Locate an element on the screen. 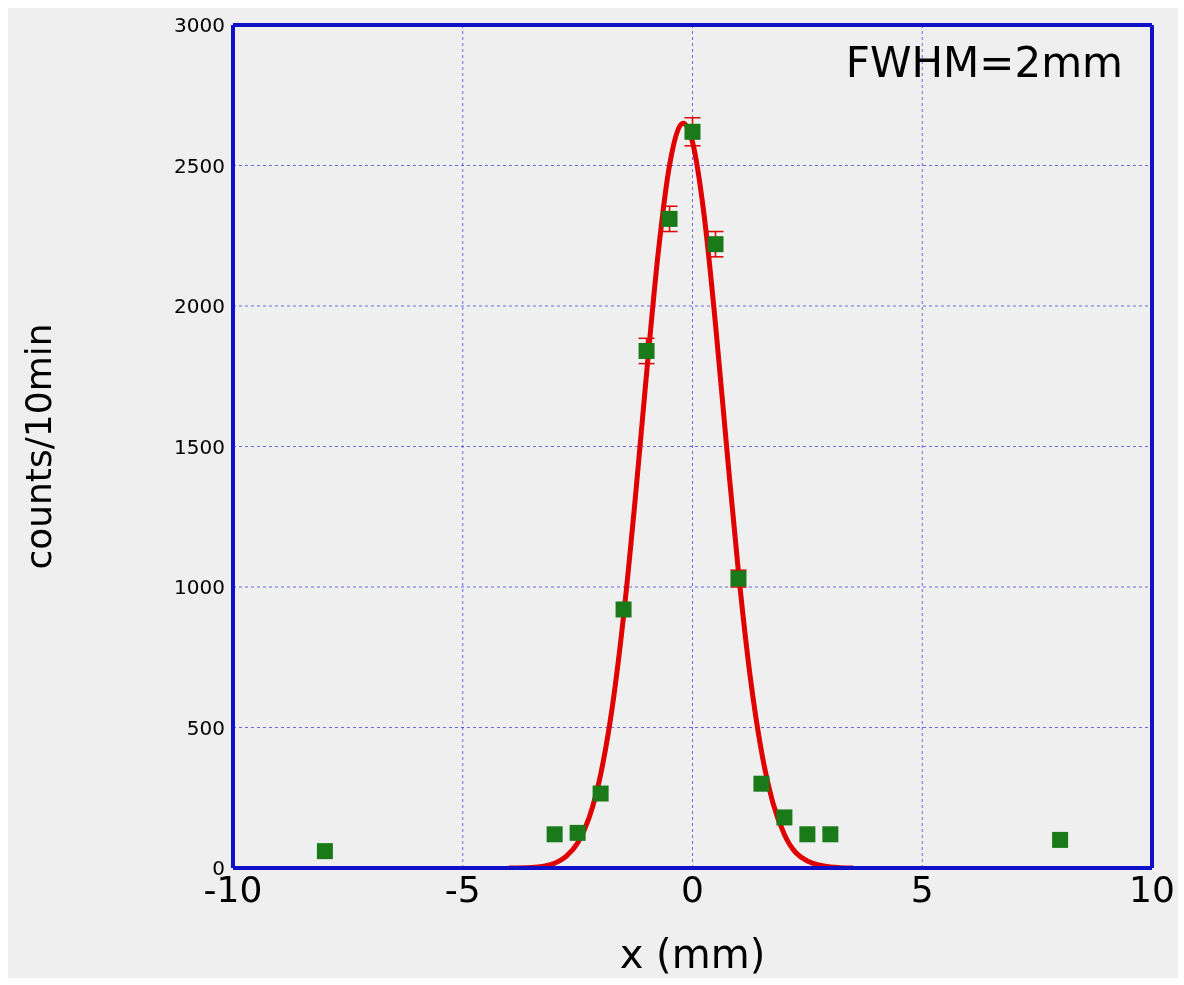  x-axis-title: x (mm) is located at coordinates (692, 954).